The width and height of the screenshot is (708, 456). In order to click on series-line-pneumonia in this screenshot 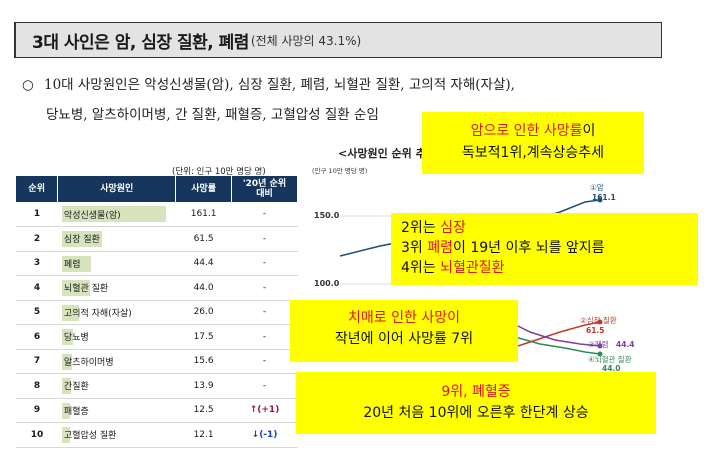, I will do `click(555, 334)`.